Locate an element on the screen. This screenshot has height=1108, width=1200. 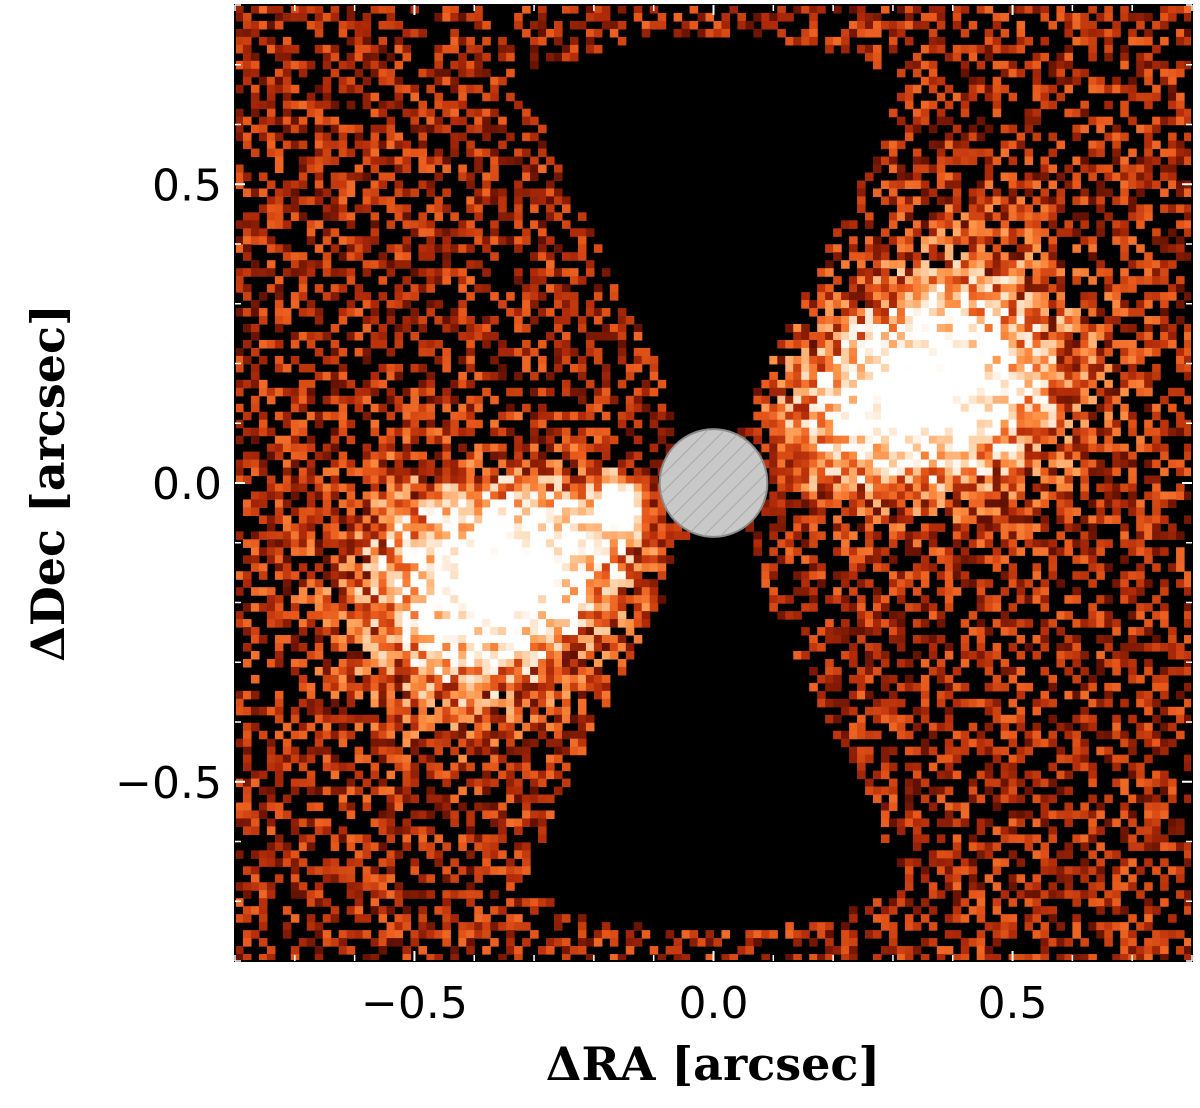
coronagraph-mask-hatch is located at coordinates (713, 483).